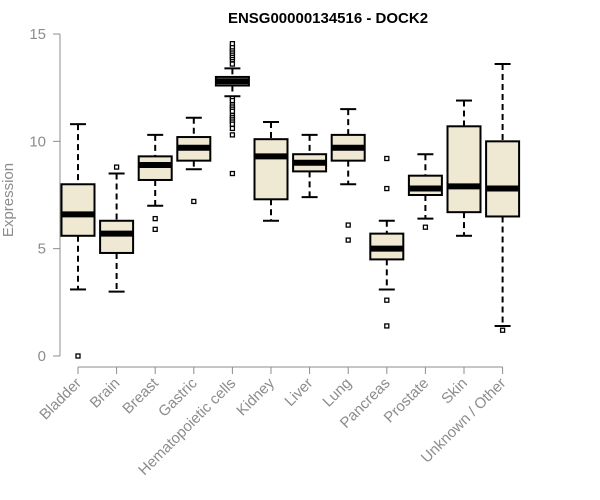 Image resolution: width=600 pixels, height=500 pixels. Describe the element at coordinates (105, 393) in the screenshot. I see `x-tick-label: Brain` at that location.